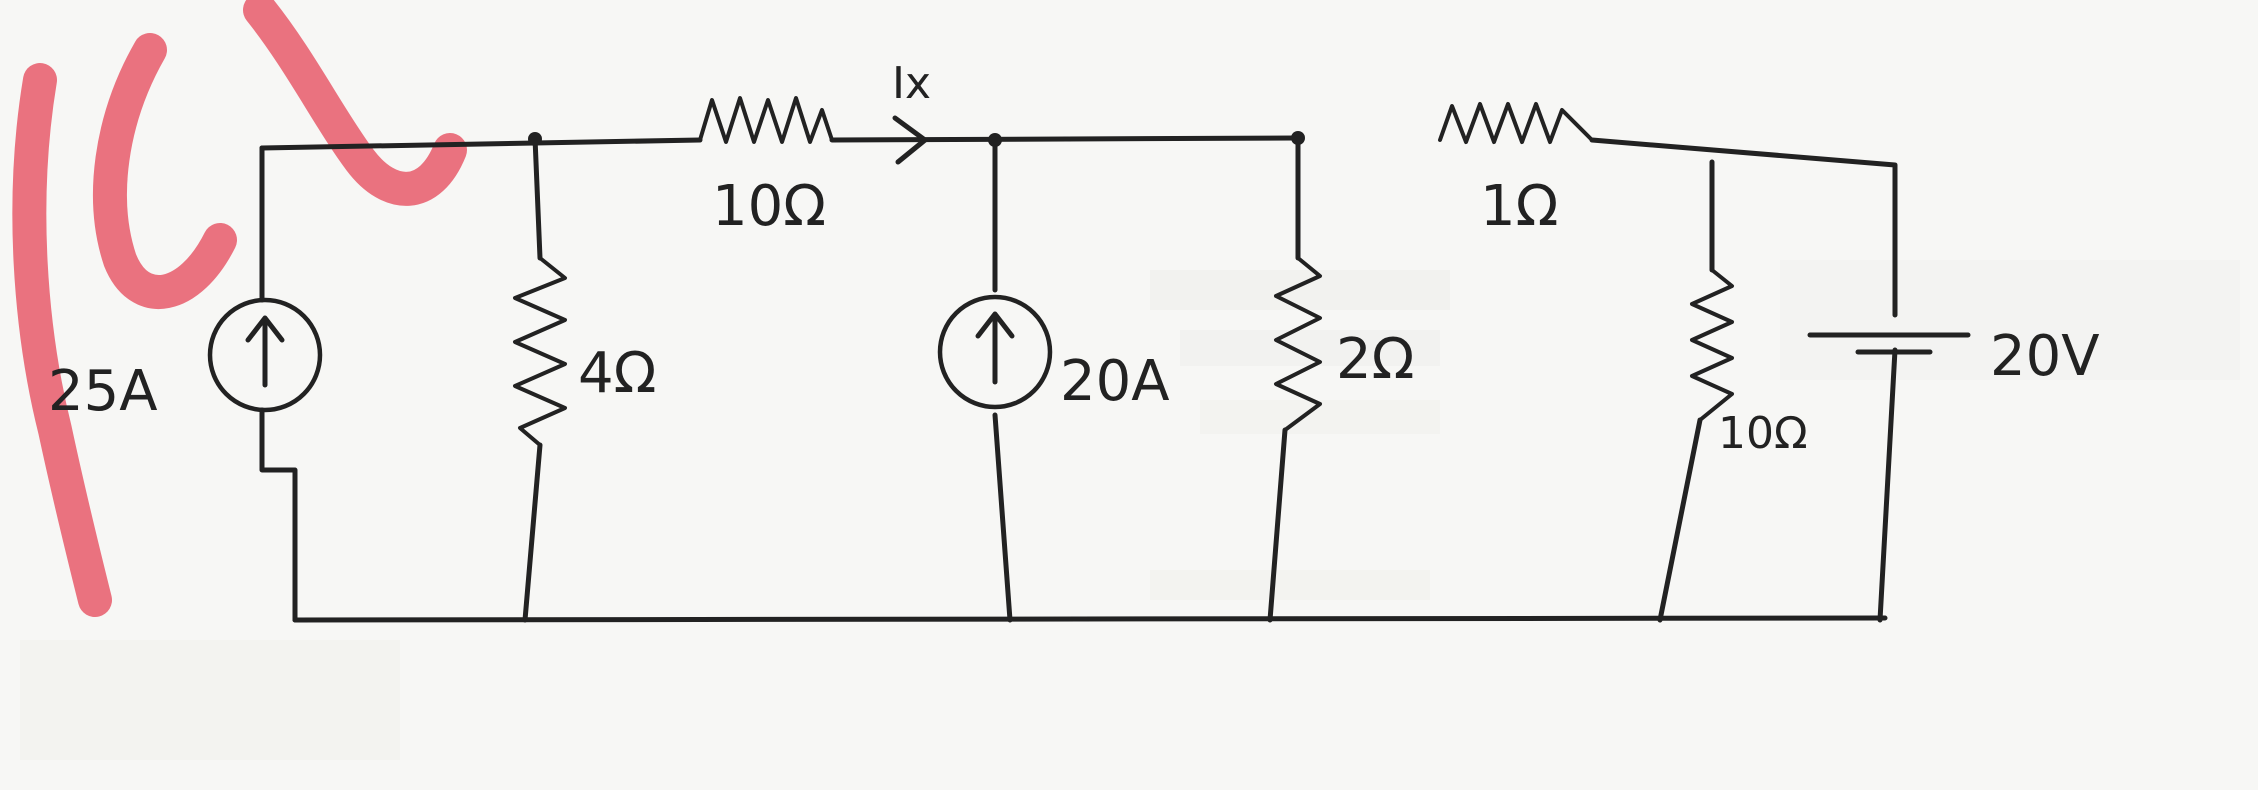  I want to click on junctions, so click(916, 139).